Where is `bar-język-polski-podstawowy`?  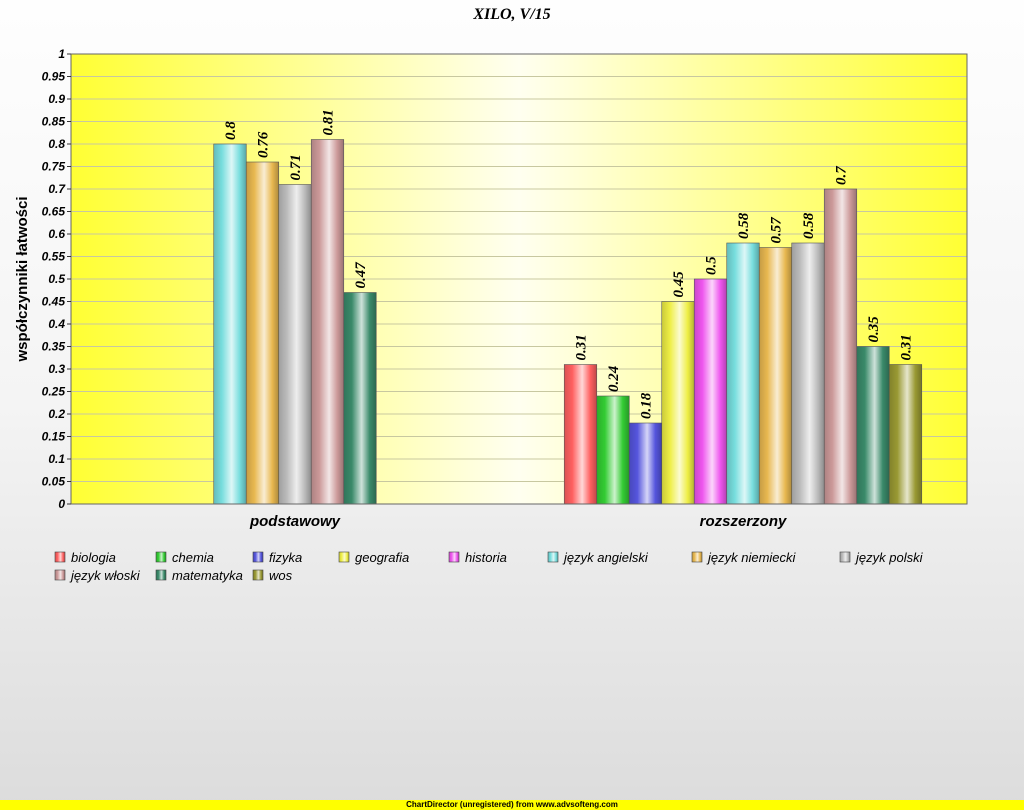
bar-język-polski-podstawowy is located at coordinates (295, 344).